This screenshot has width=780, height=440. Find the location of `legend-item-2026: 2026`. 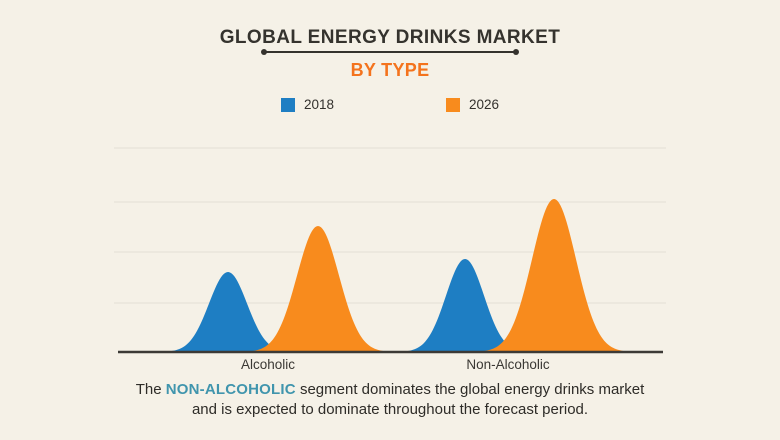

legend-item-2026: 2026 is located at coordinates (472, 104).